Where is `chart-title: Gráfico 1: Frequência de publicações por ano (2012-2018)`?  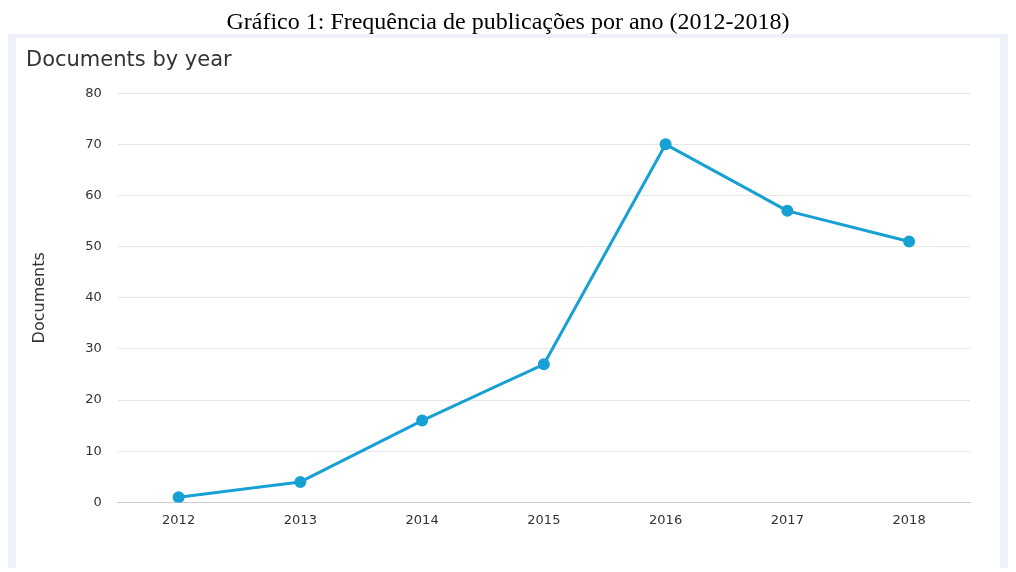
chart-title: Gráfico 1: Frequência de publicações por ano (2012-2018) is located at coordinates (508, 21).